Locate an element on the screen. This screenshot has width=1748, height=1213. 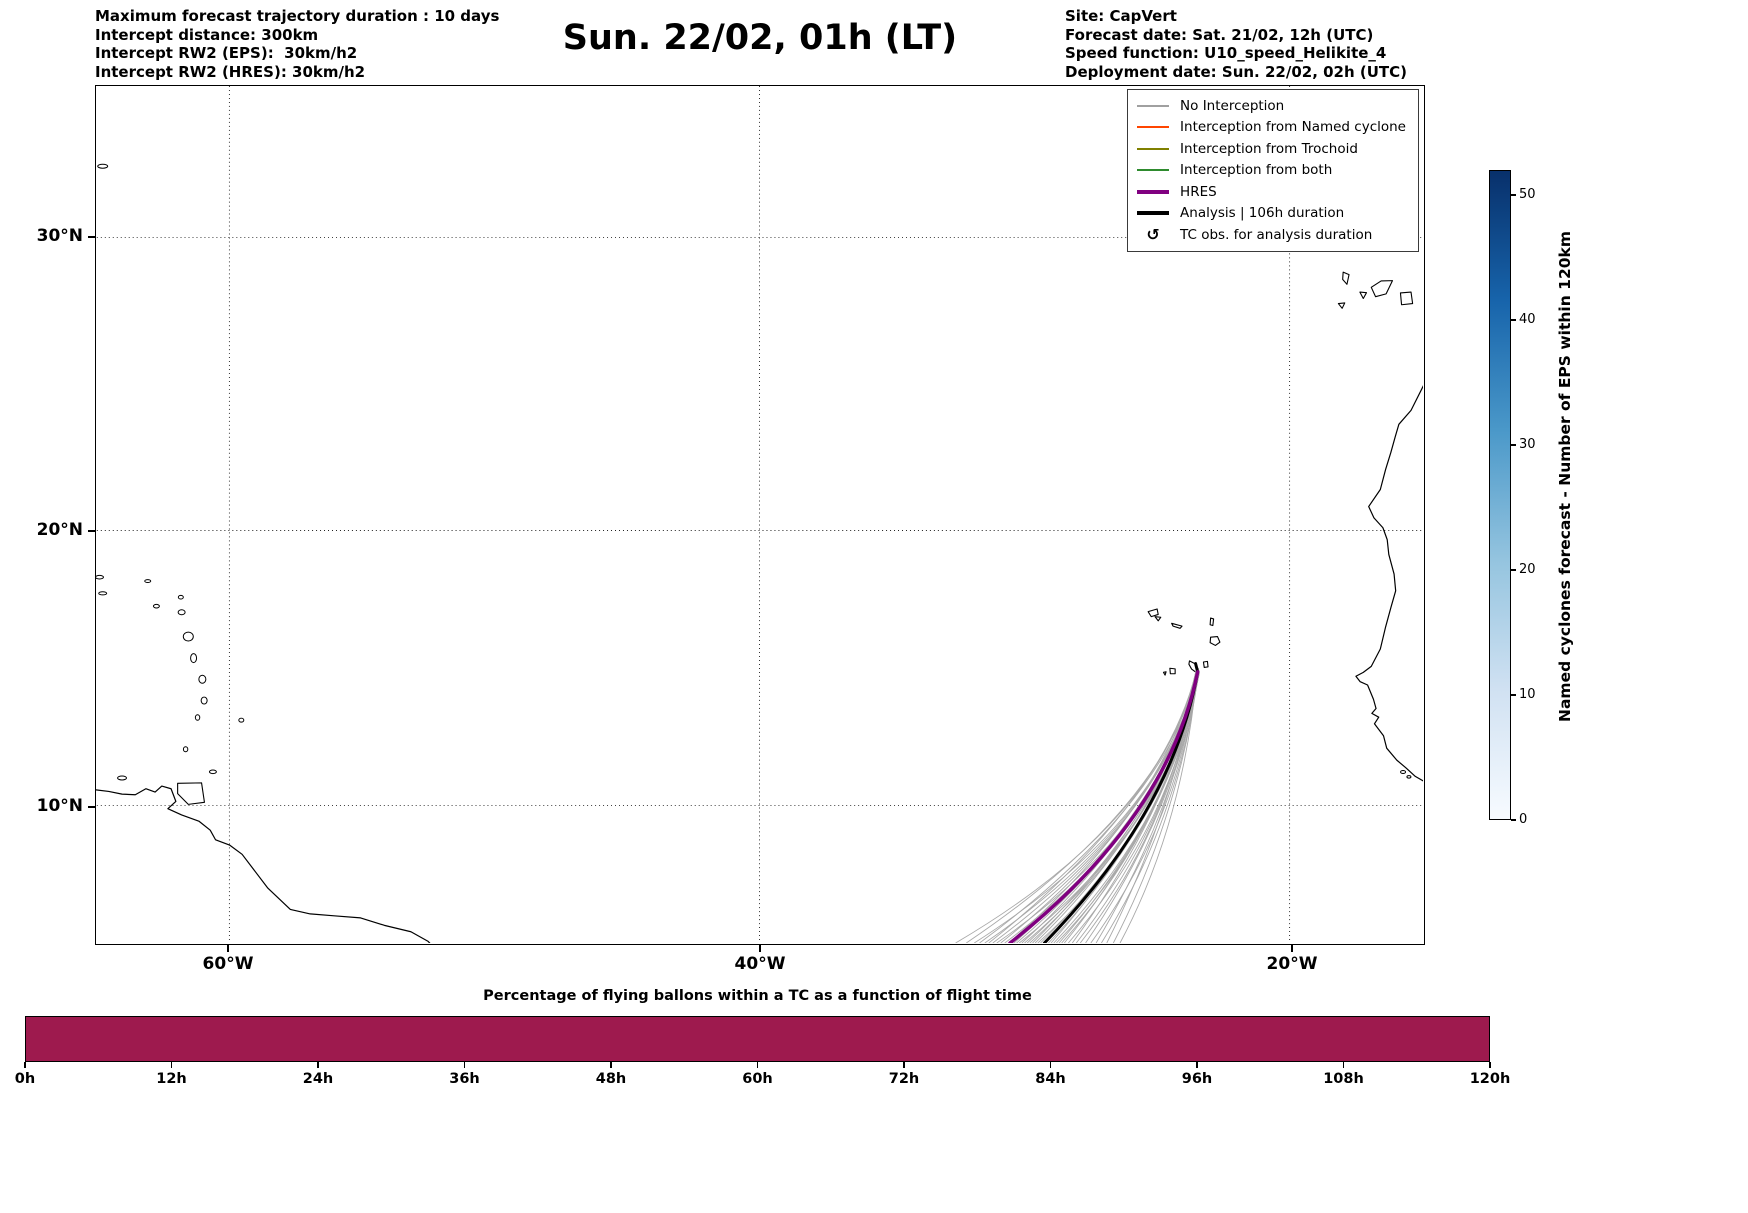
flight-tick-label: 72h is located at coordinates (904, 1079).